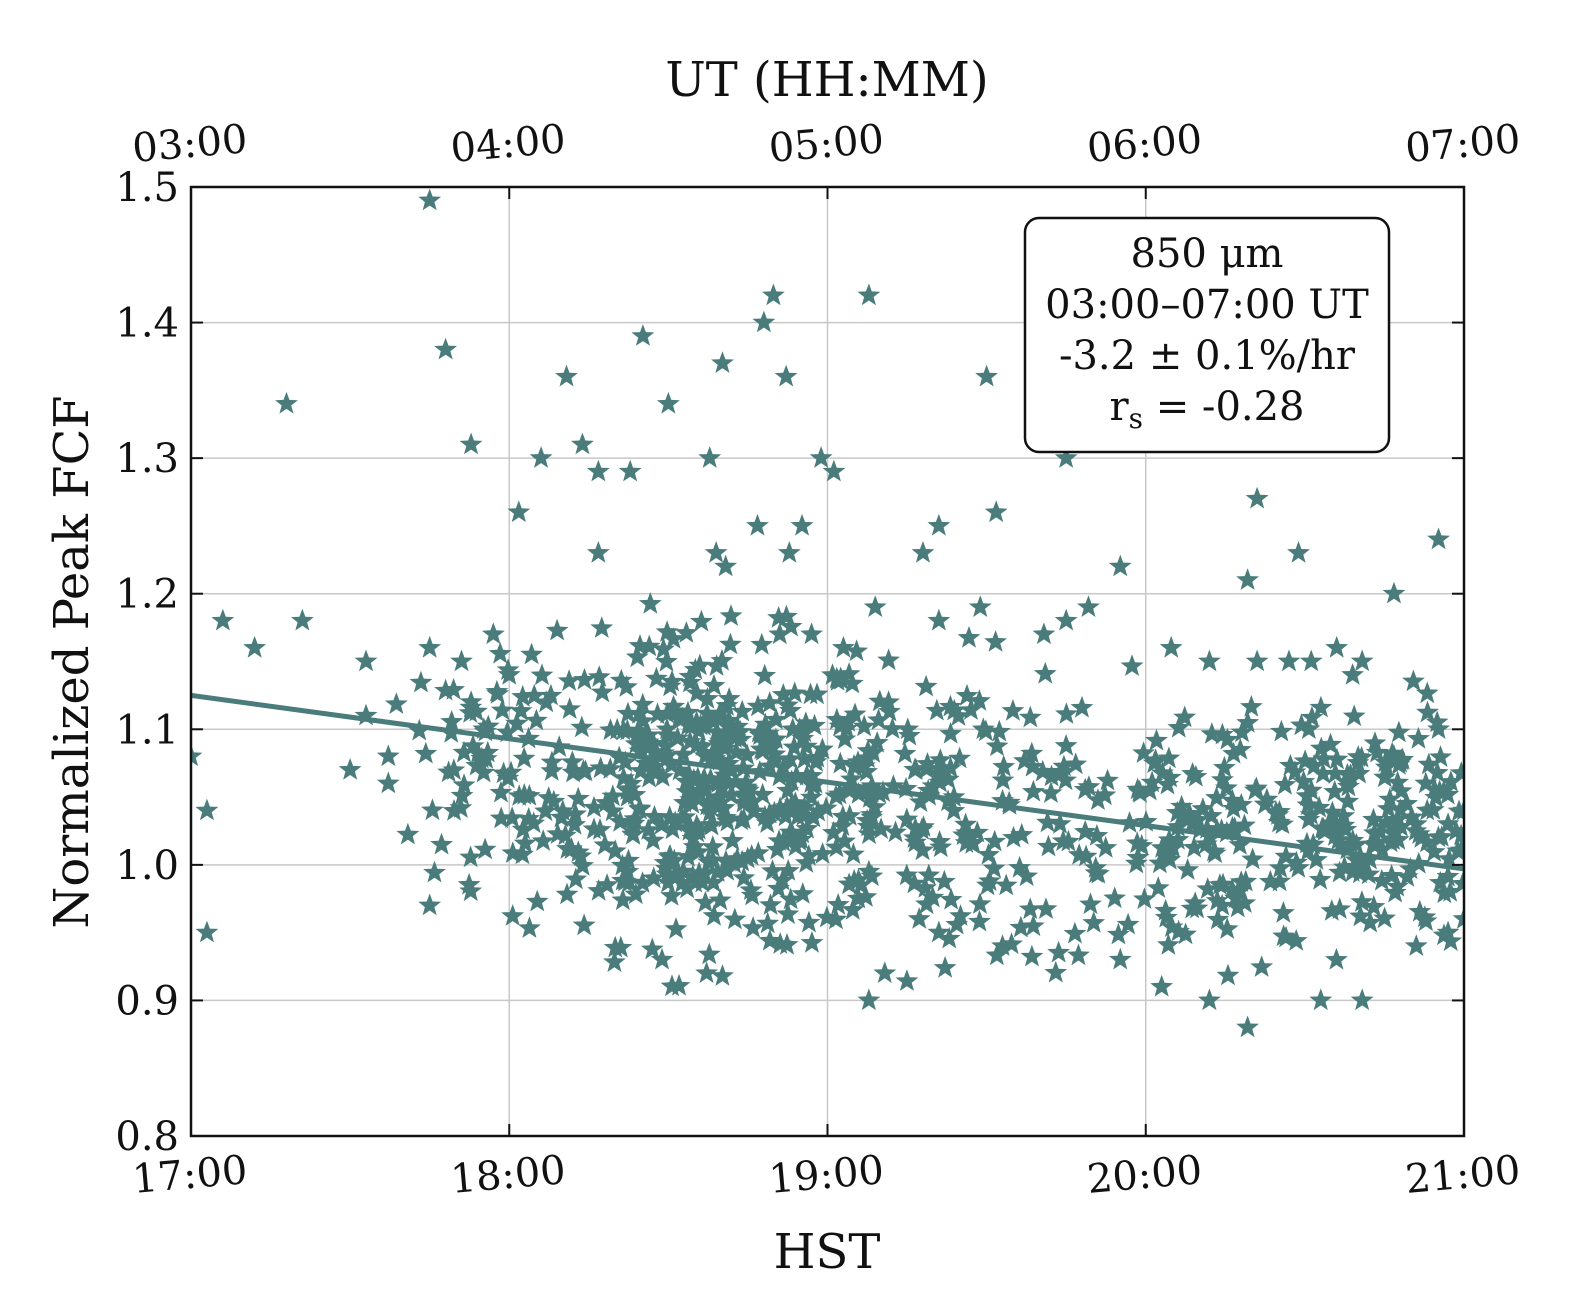  I want to click on fit-line-group, so click(827, 782).